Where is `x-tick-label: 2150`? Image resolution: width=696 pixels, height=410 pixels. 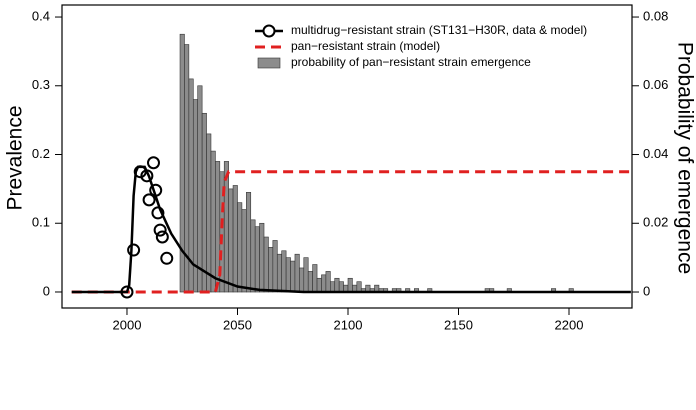
x-tick-label: 2150 is located at coordinates (458, 324).